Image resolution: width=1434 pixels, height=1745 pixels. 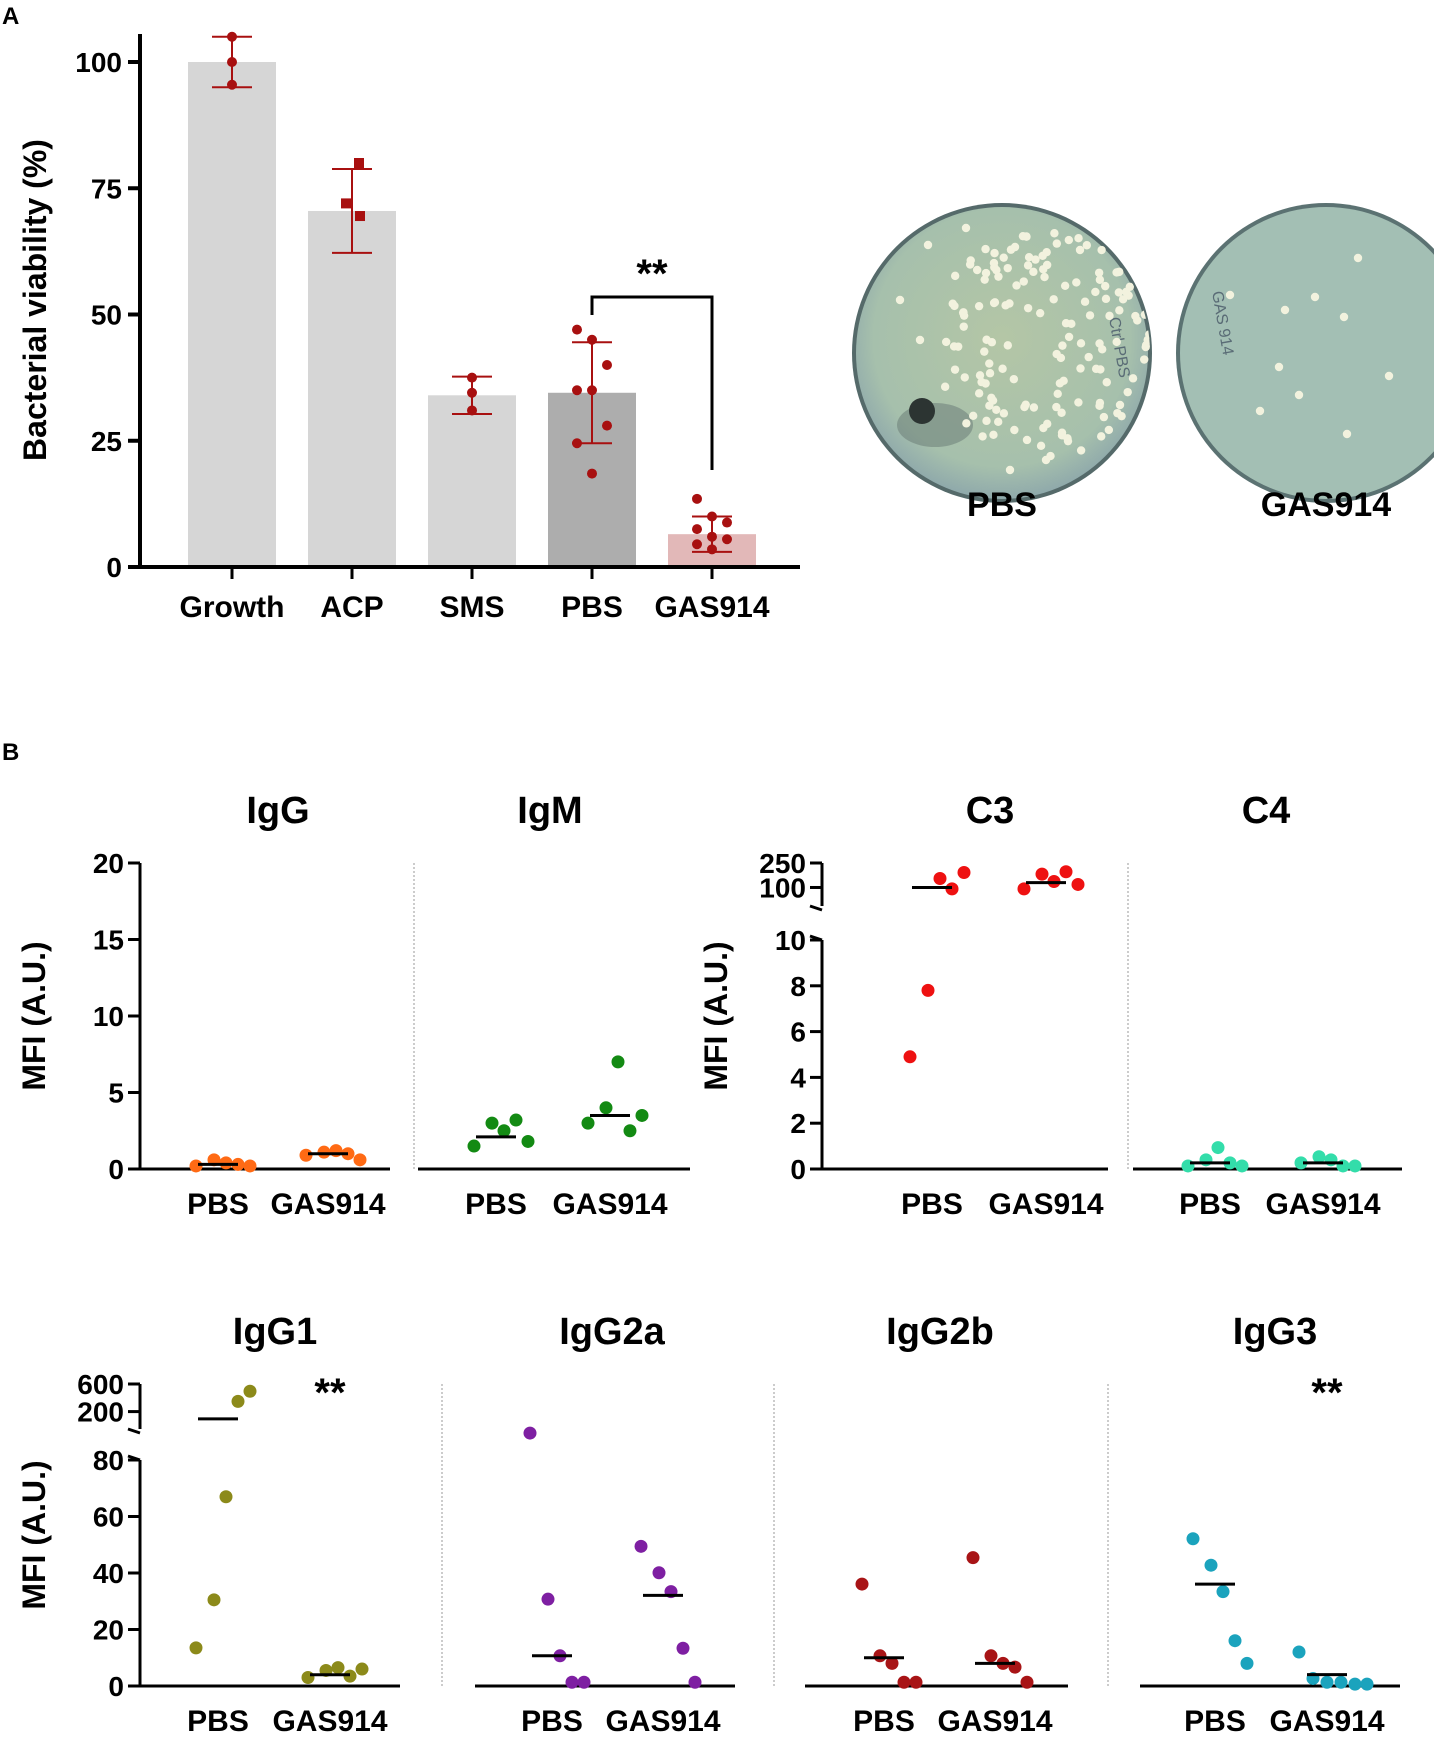 I want to click on plot-title: IgG1, so click(x=275, y=1332).